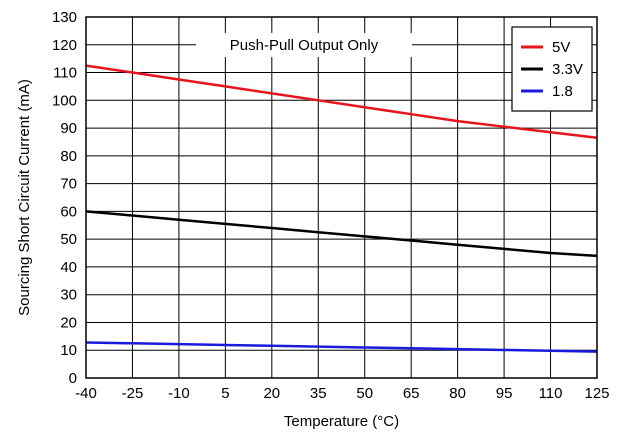 This screenshot has width=625, height=436. What do you see at coordinates (504, 393) in the screenshot?
I see `x-tick-label: 95` at bounding box center [504, 393].